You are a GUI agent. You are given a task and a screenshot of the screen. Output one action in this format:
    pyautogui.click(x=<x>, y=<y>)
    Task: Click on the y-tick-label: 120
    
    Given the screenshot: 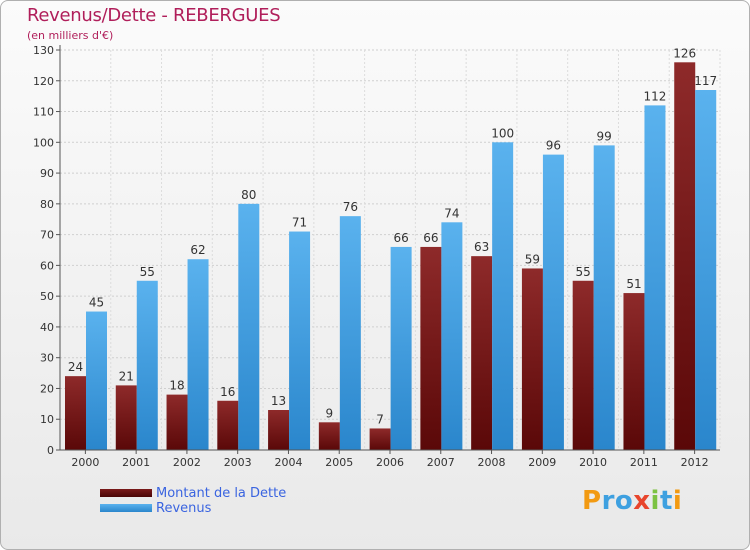 What is the action you would take?
    pyautogui.click(x=43, y=81)
    